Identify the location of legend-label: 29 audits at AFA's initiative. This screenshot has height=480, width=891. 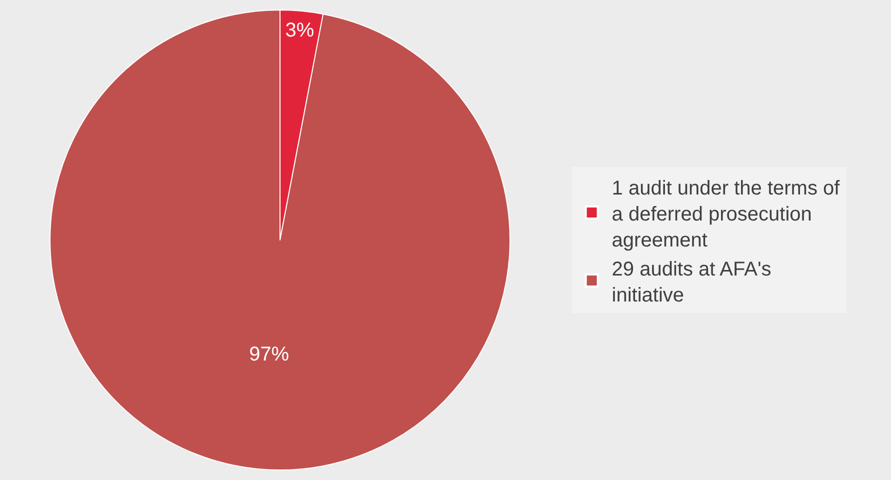
(692, 282).